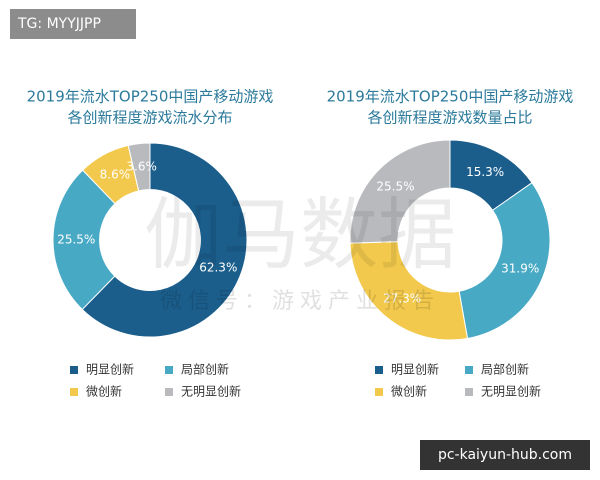 This screenshot has width=600, height=480. What do you see at coordinates (149, 118) in the screenshot?
I see `chart-title: 各创新程度游戏流水分布` at bounding box center [149, 118].